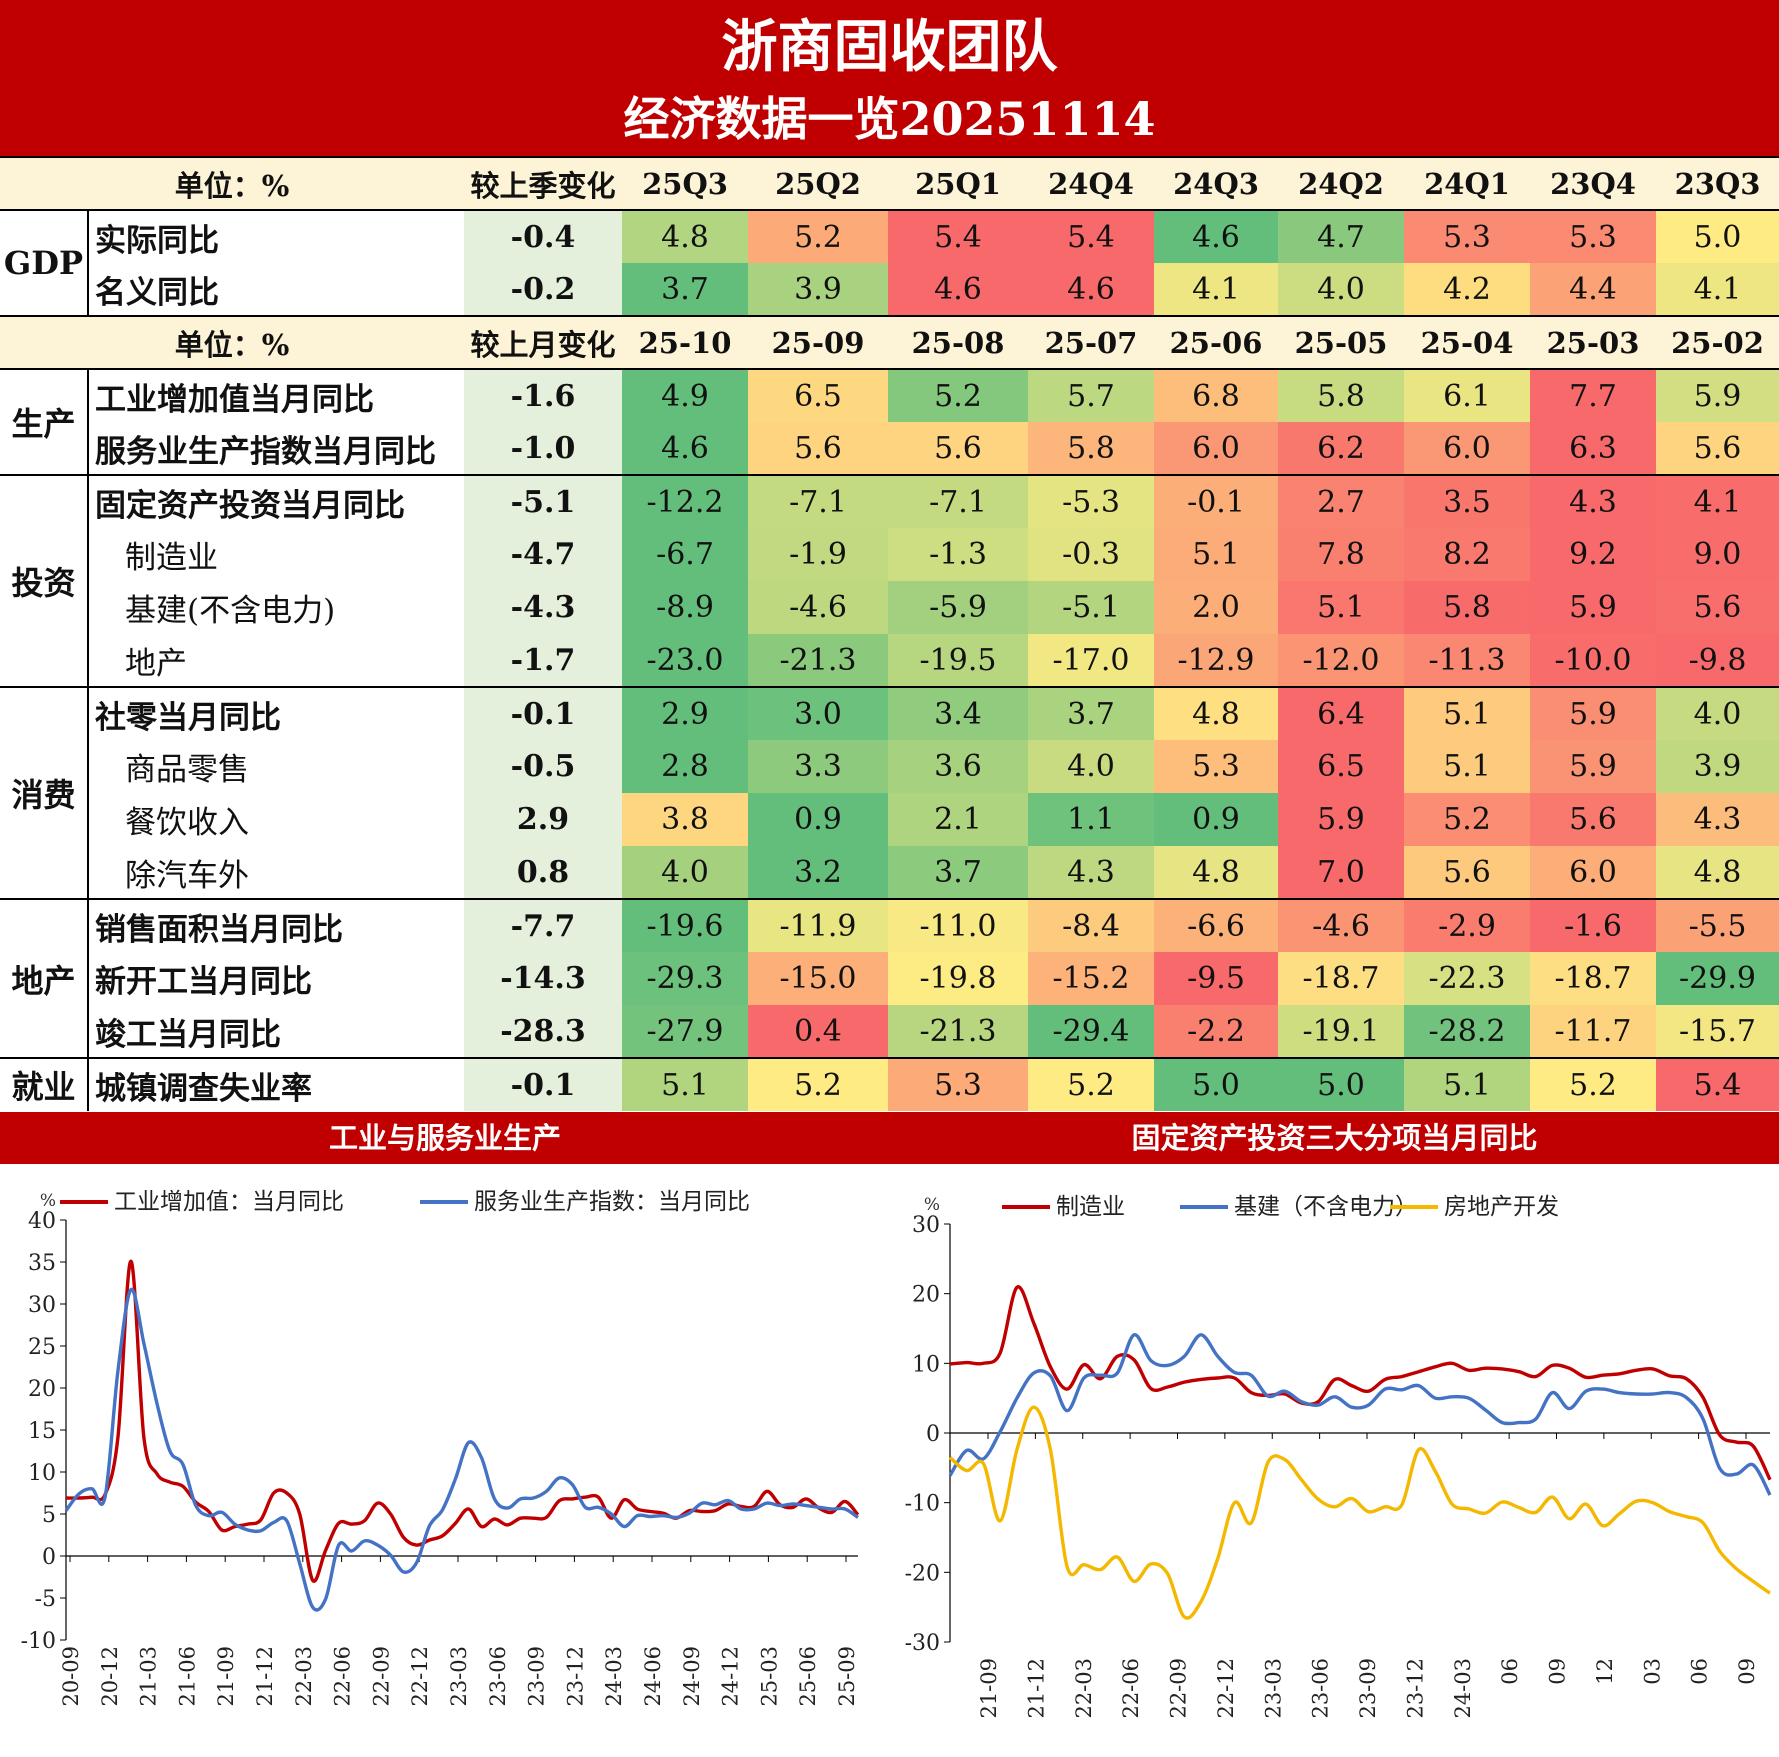  Describe the element at coordinates (276, 766) in the screenshot. I see `row-label: 商品零售` at that location.